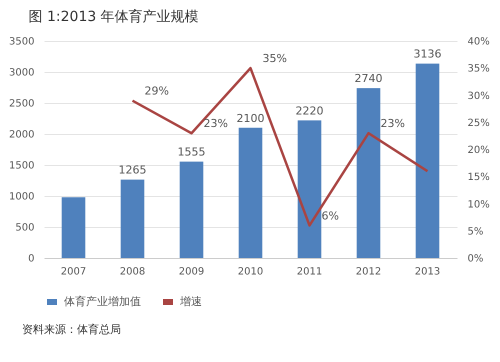  What do you see at coordinates (369, 272) in the screenshot?
I see `x-tick-label: 2012` at bounding box center [369, 272].